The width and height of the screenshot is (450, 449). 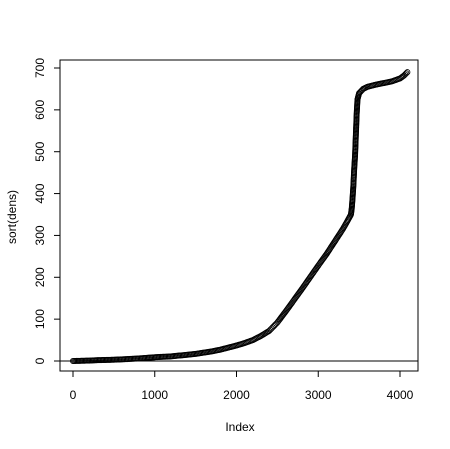 What do you see at coordinates (12, 217) in the screenshot?
I see `y-axis-title: sort(dens)` at bounding box center [12, 217].